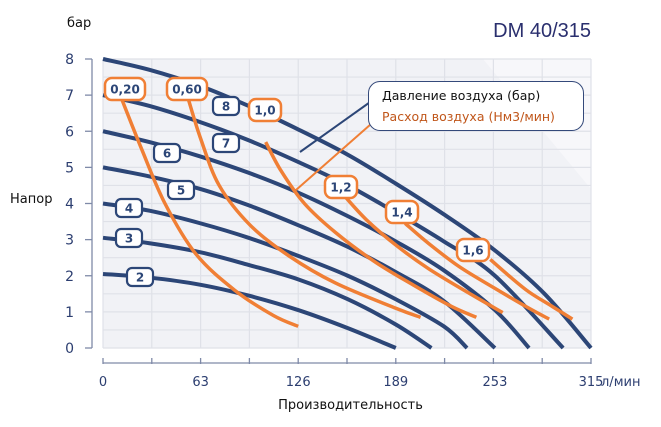  What do you see at coordinates (103, 382) in the screenshot?
I see `x-tick-label: 0` at bounding box center [103, 382].